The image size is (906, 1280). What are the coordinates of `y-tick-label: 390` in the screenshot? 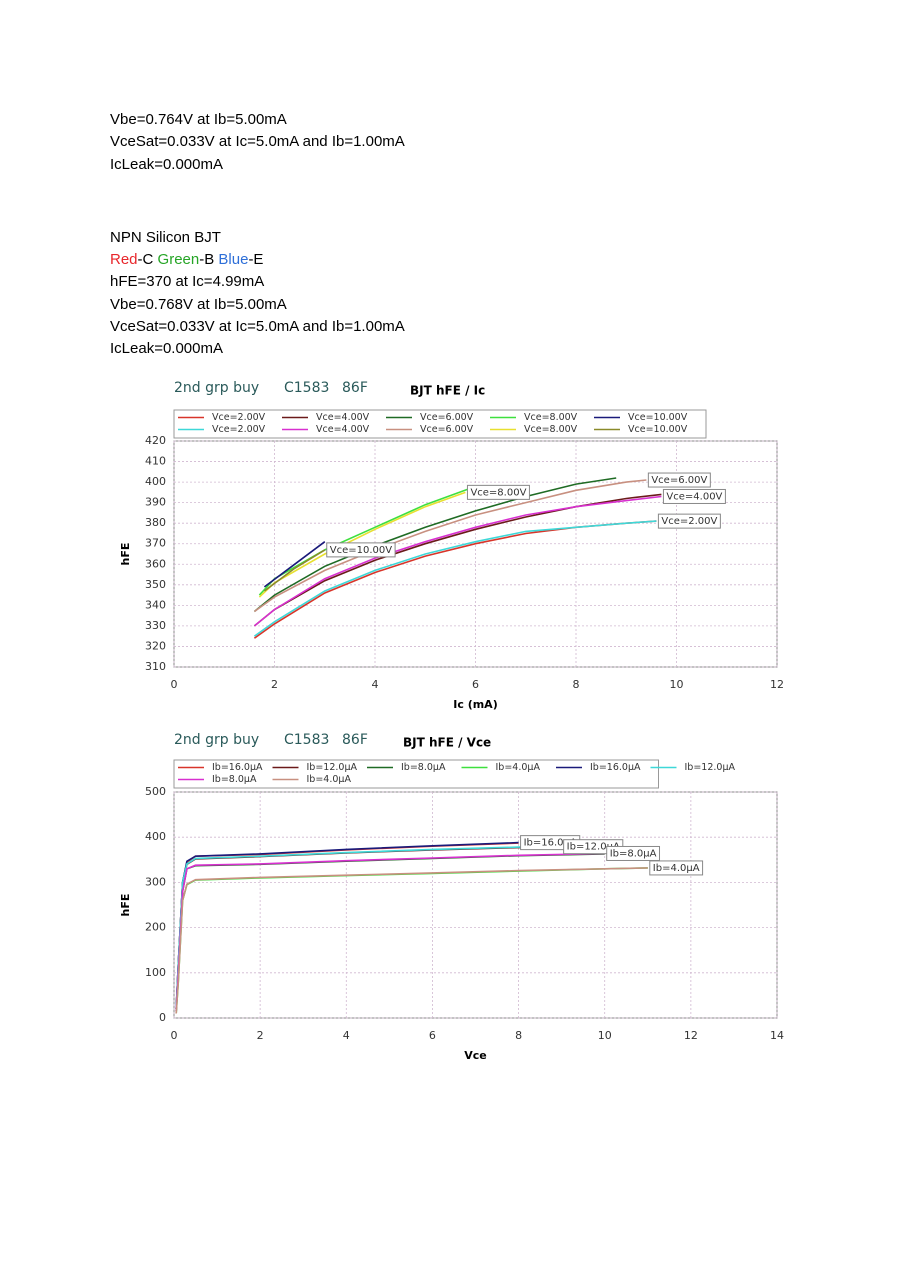 It's located at (155, 502).